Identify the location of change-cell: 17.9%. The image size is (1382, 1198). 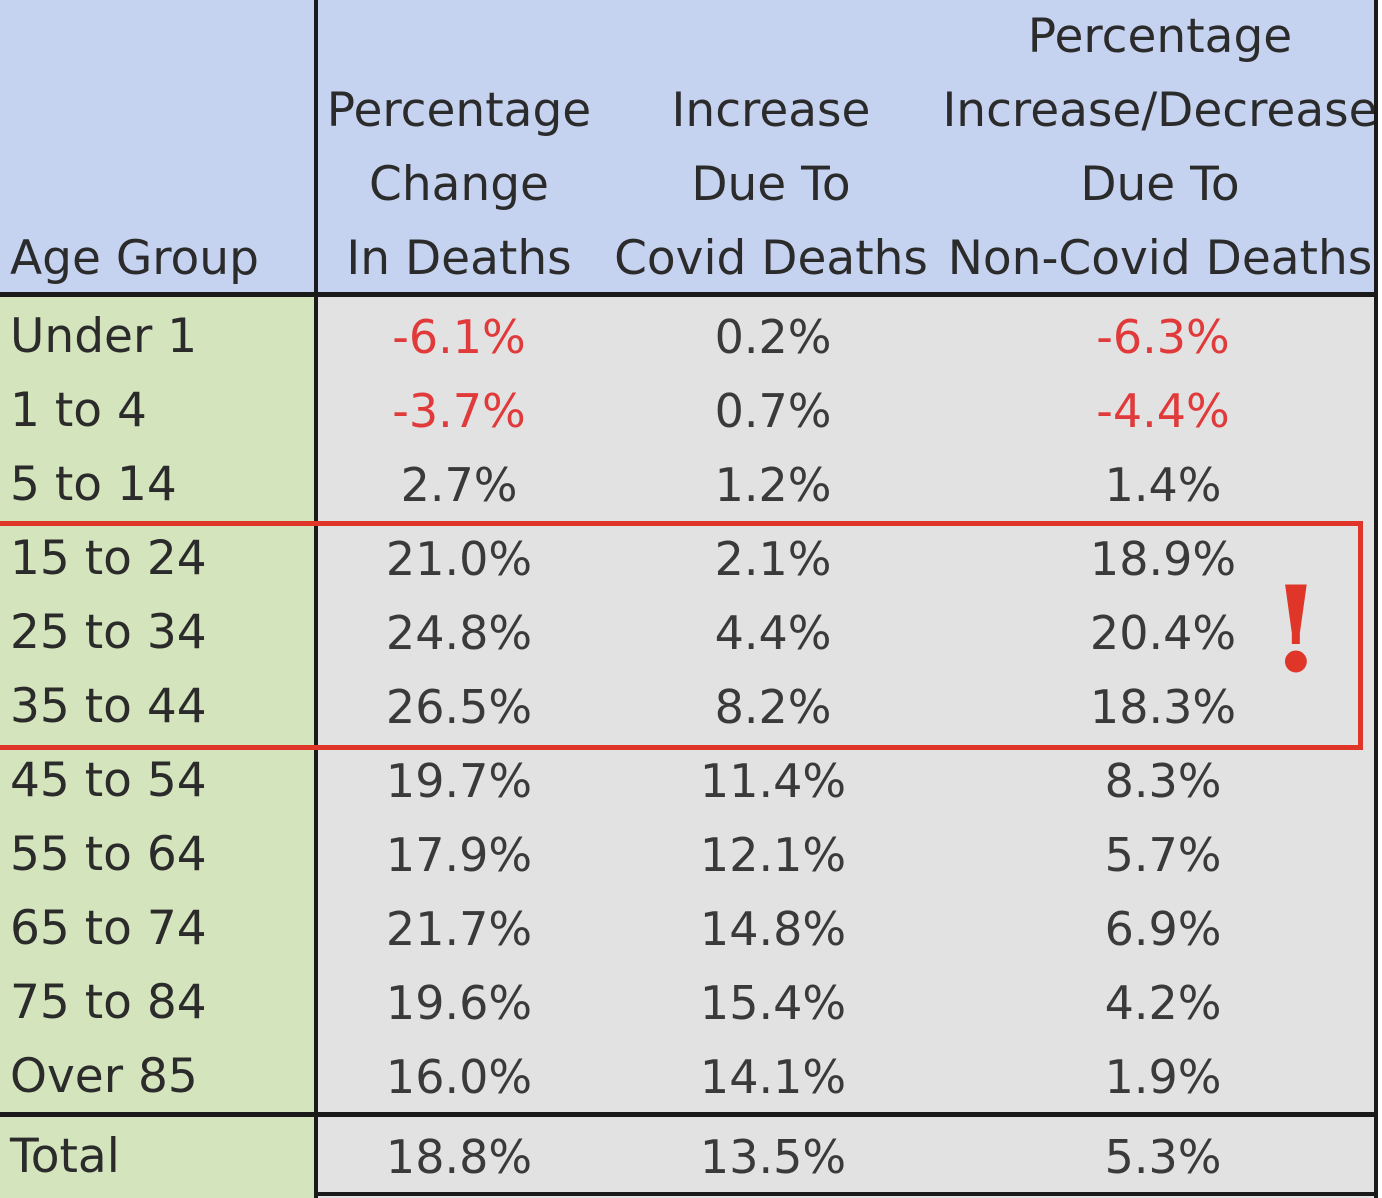
(459, 855).